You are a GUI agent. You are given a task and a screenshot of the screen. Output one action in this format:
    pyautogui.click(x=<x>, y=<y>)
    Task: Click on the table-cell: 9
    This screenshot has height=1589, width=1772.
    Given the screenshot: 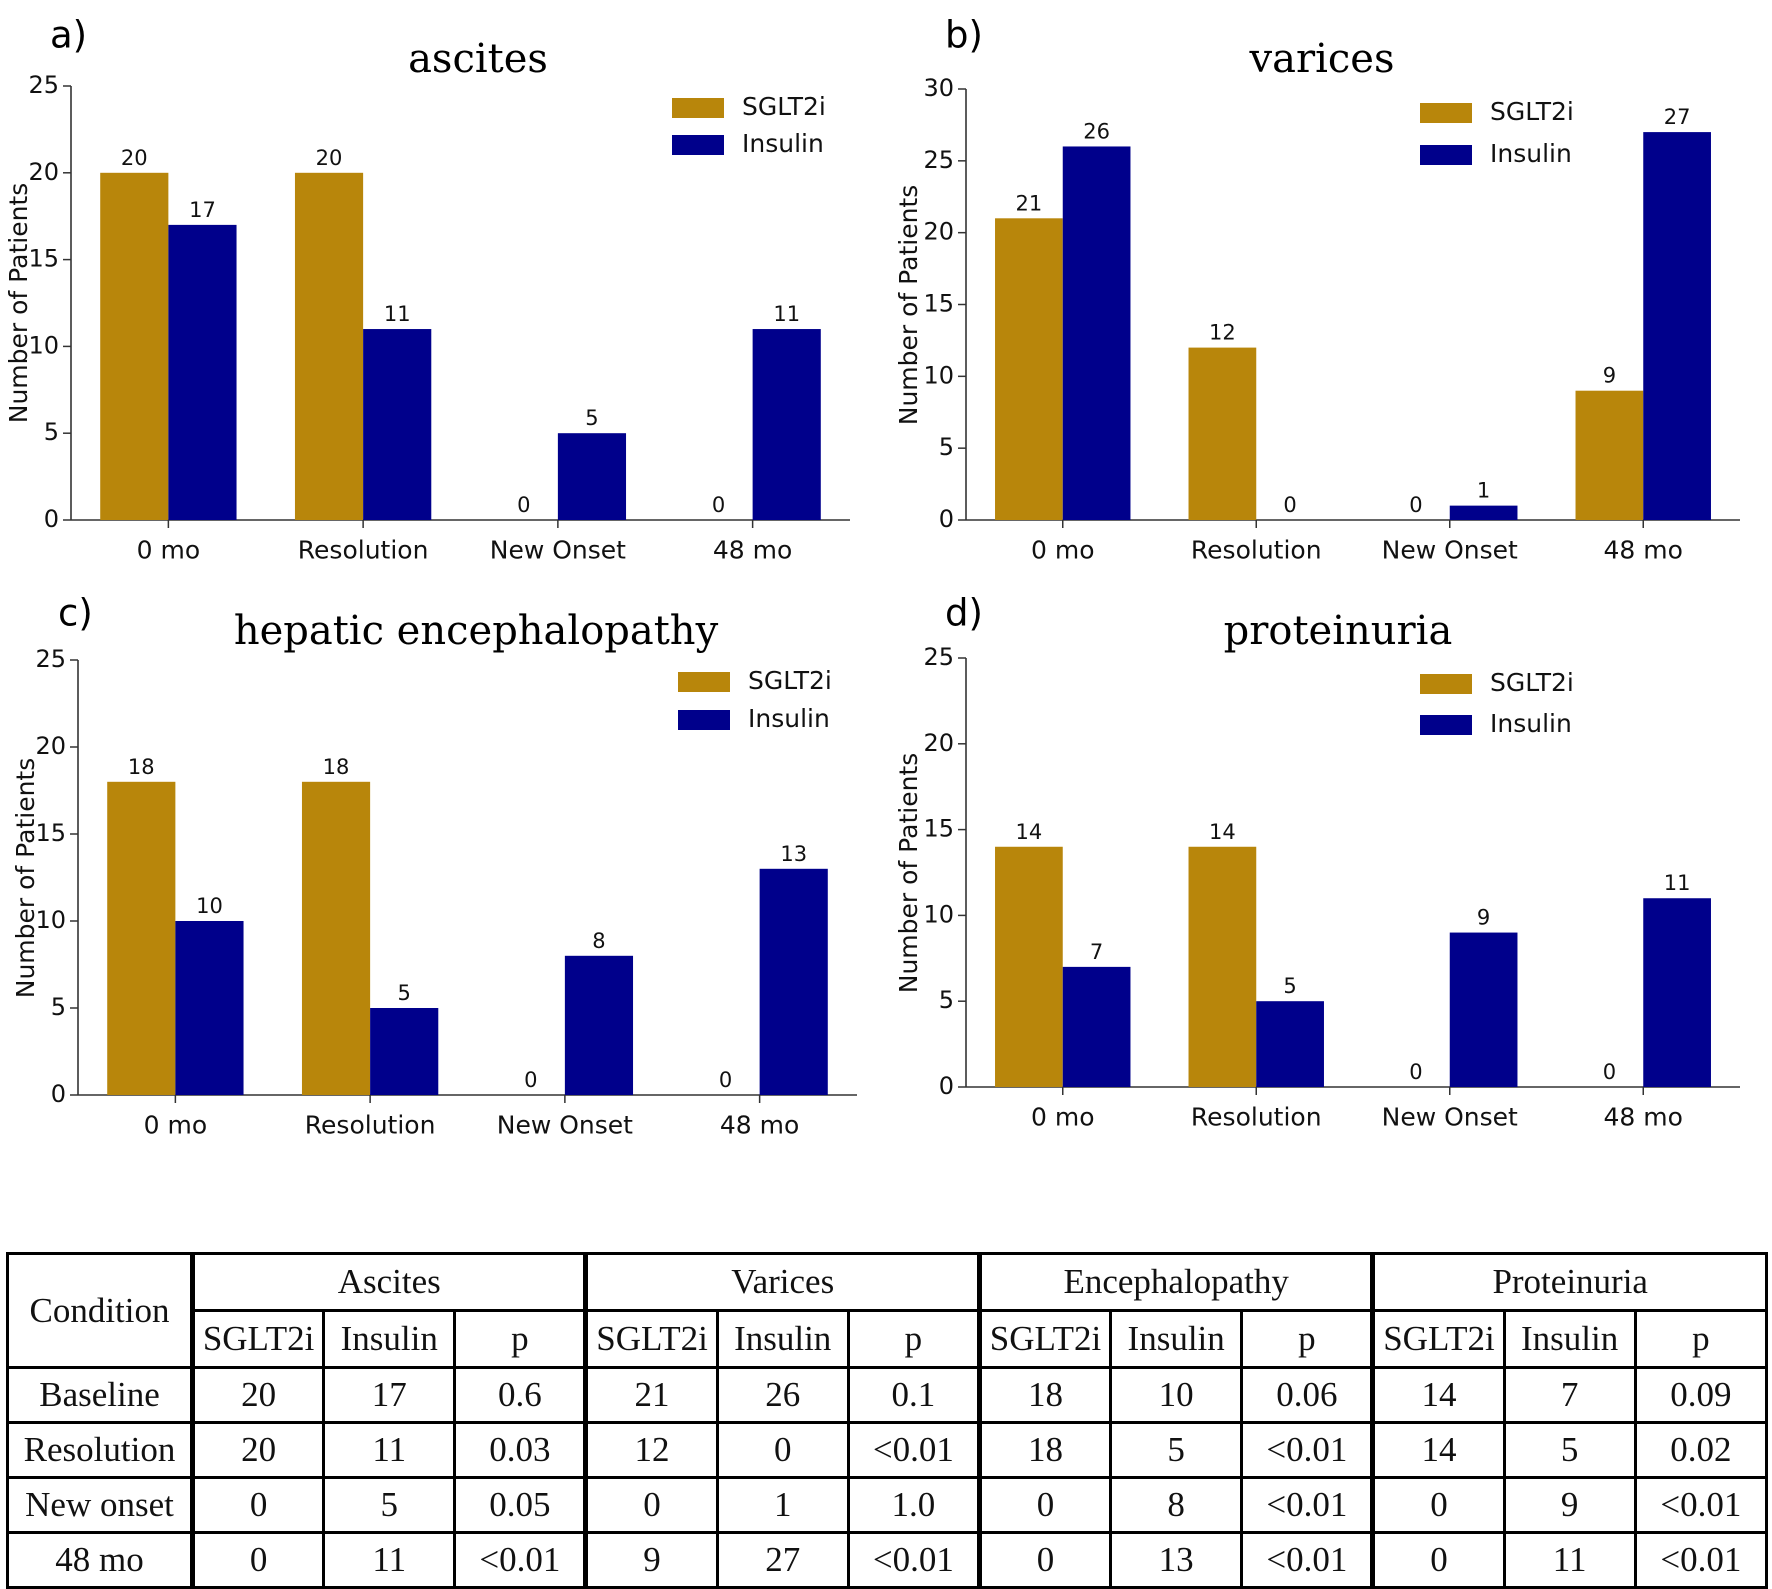 What is the action you would take?
    pyautogui.click(x=651, y=1560)
    